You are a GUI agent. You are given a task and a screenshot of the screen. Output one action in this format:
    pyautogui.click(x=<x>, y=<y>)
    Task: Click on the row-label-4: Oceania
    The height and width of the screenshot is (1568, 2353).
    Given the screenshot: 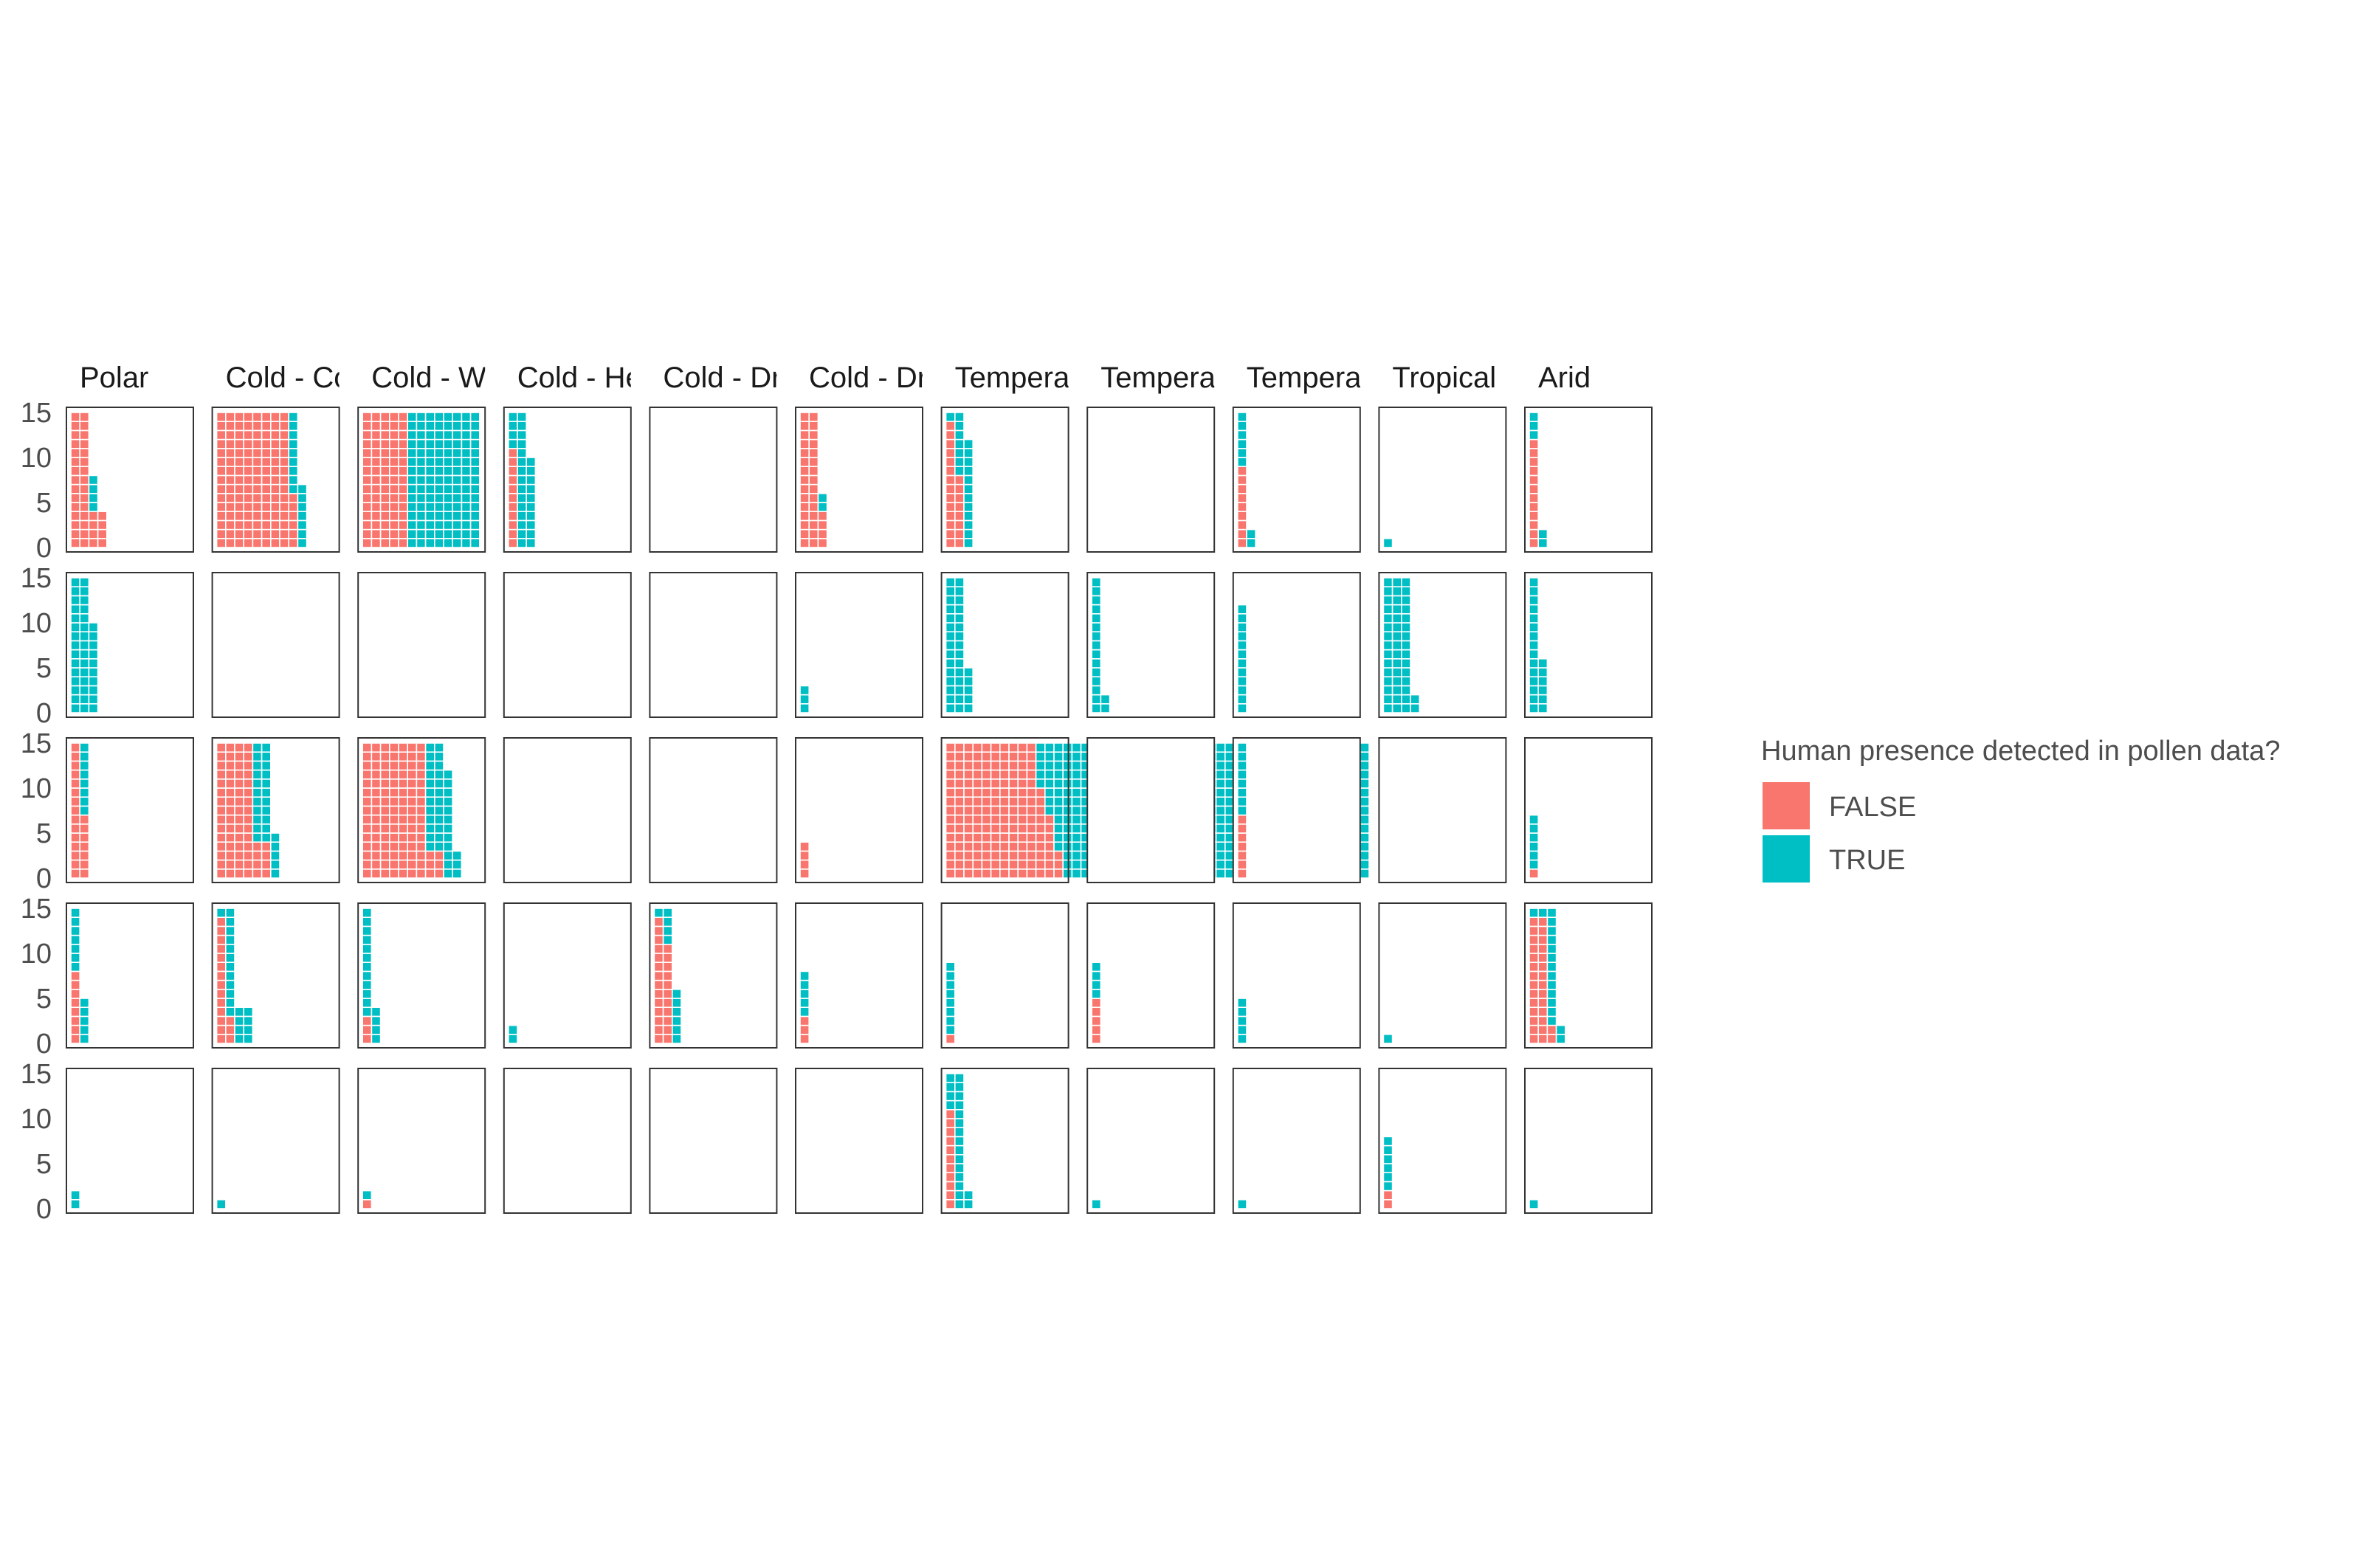 What is the action you would take?
    pyautogui.click(x=1679, y=1134)
    